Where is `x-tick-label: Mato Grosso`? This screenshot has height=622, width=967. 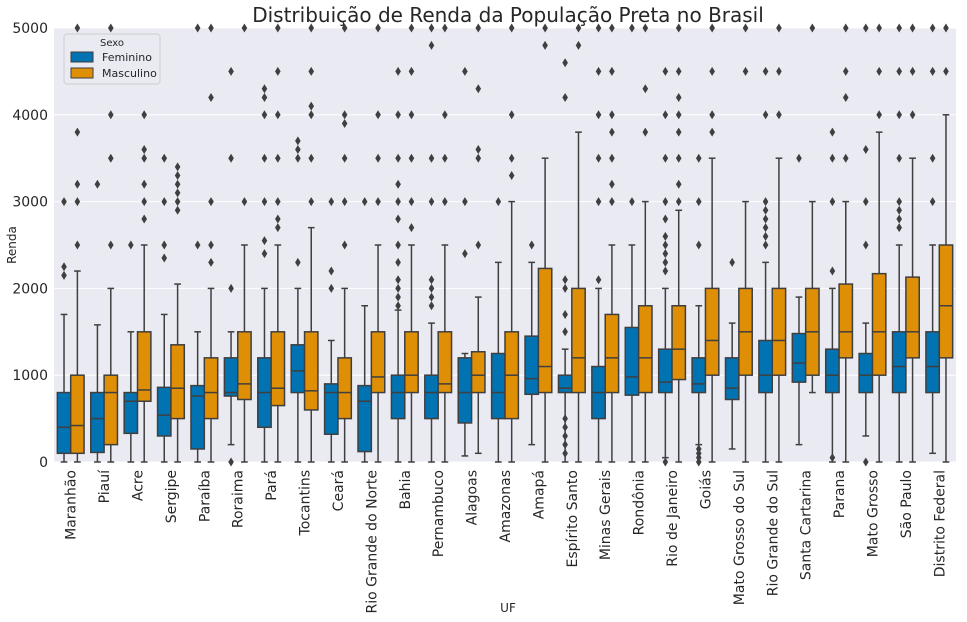 x-tick-label: Mato Grosso is located at coordinates (873, 513).